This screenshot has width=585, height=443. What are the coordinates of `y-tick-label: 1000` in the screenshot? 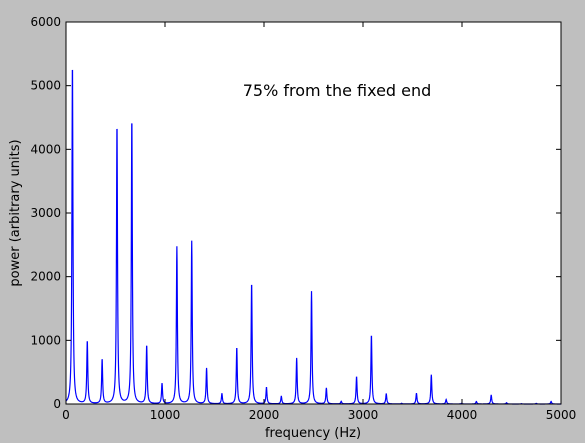 It's located at (45, 340).